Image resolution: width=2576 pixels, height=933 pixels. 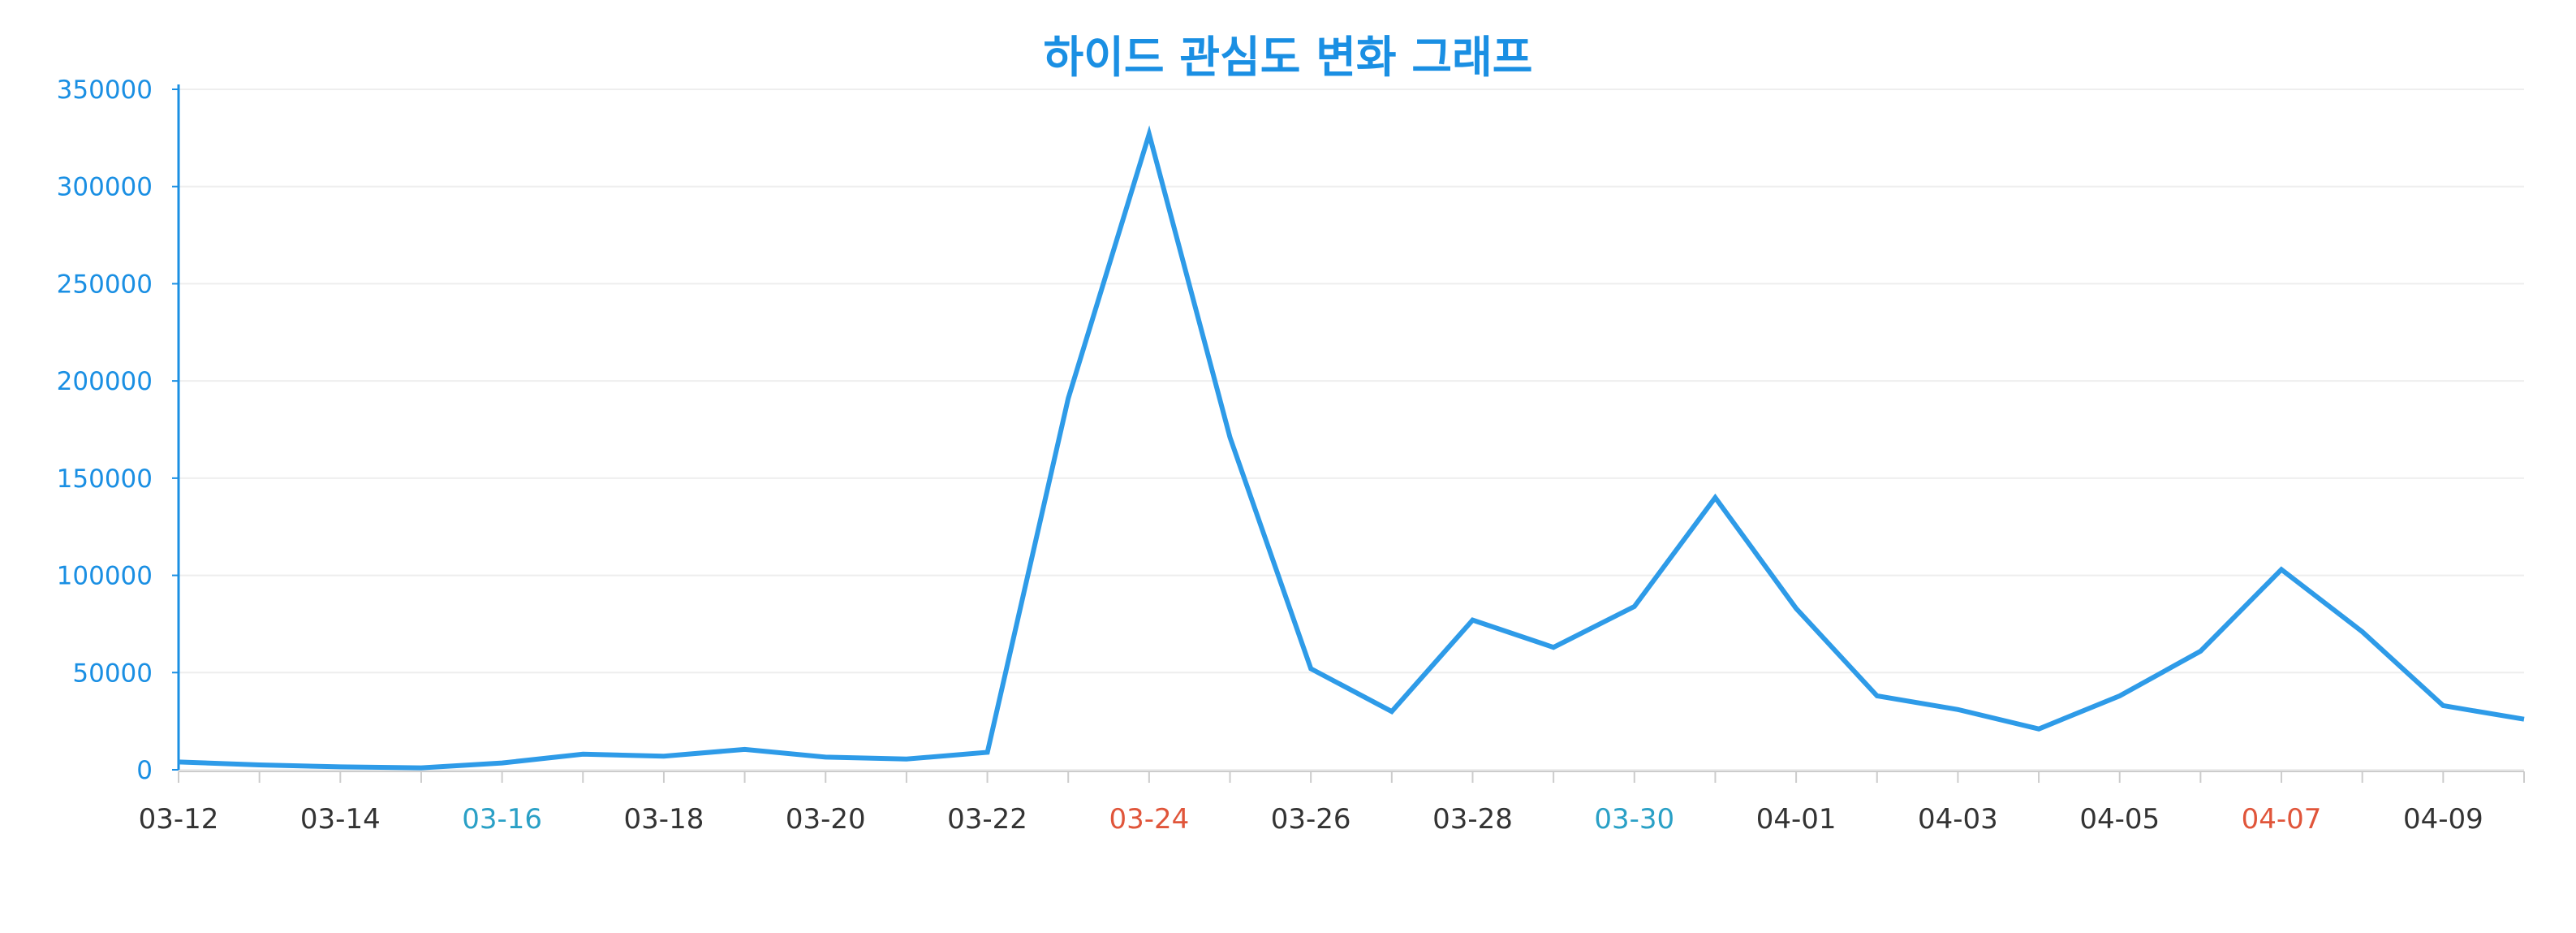 What do you see at coordinates (105, 284) in the screenshot?
I see `y-tick-label: 250000` at bounding box center [105, 284].